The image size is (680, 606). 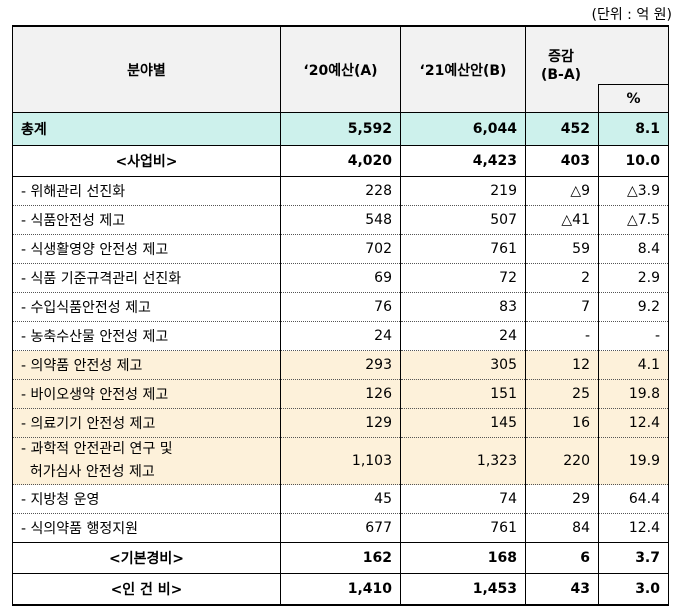 I want to click on row-change: 59, so click(x=562, y=249).